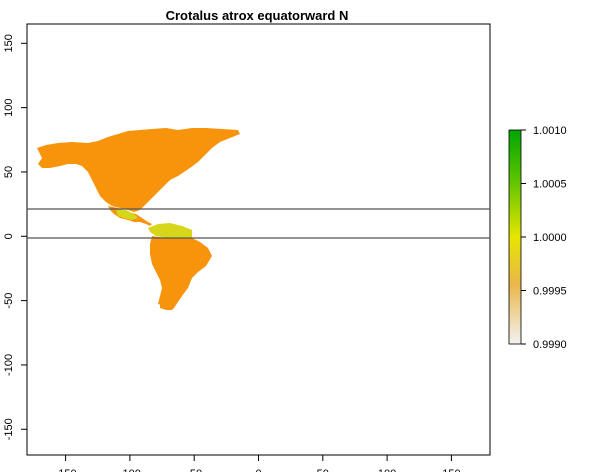 This screenshot has height=472, width=614. Describe the element at coordinates (550, 185) in the screenshot. I see `legend-tick-label: 1.0005` at that location.